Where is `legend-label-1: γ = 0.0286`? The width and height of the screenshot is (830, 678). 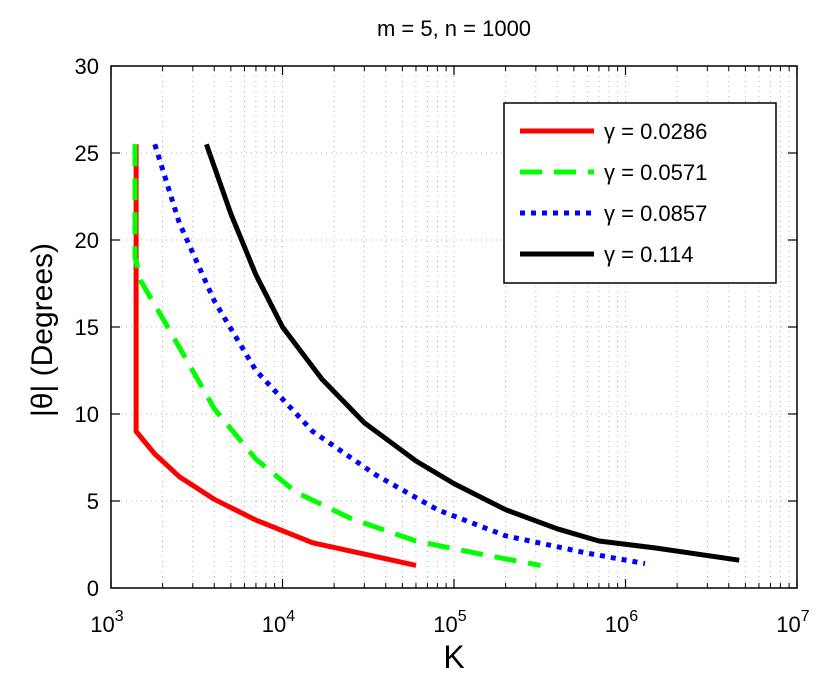
legend-label-1: γ = 0.0286 is located at coordinates (655, 131).